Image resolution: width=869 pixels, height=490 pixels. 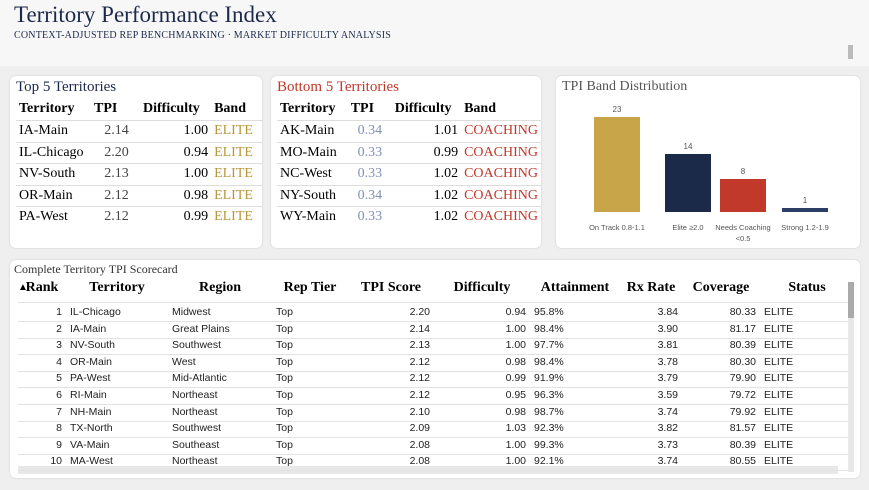 What do you see at coordinates (742, 461) in the screenshot?
I see `table-cell: 80.55` at bounding box center [742, 461].